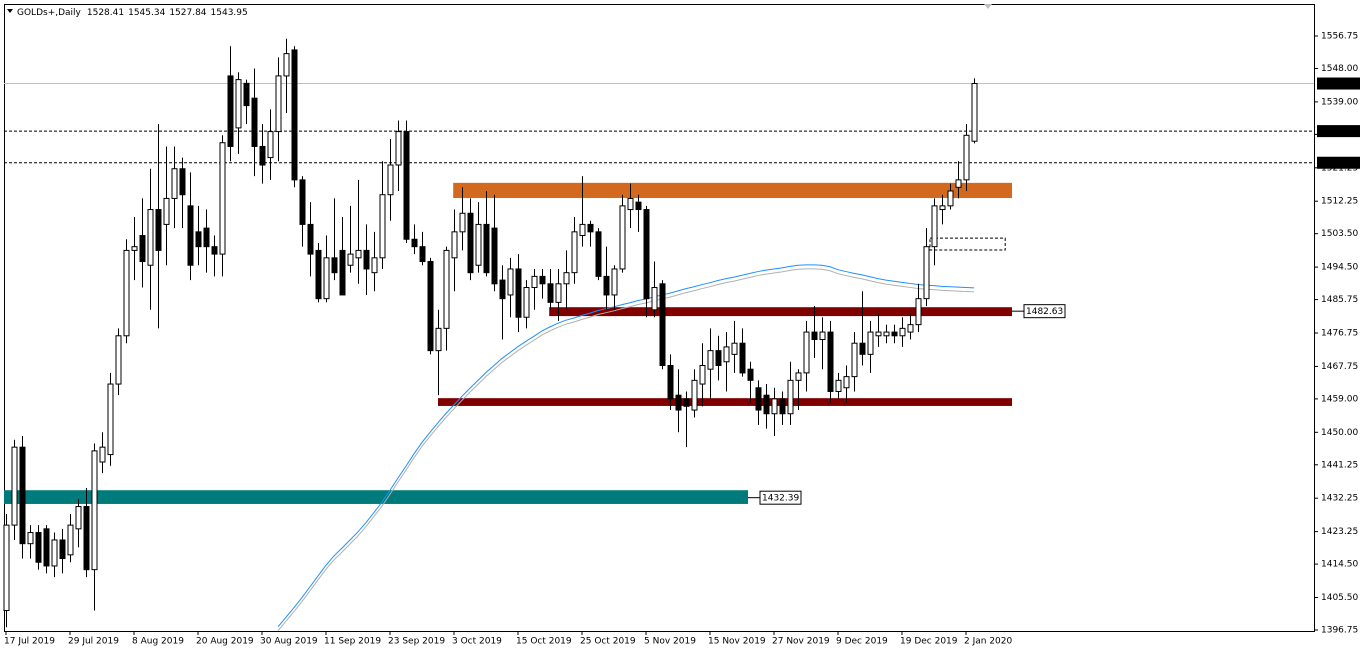  What do you see at coordinates (1339, 268) in the screenshot?
I see `y-tick-label: 1494.50` at bounding box center [1339, 268].